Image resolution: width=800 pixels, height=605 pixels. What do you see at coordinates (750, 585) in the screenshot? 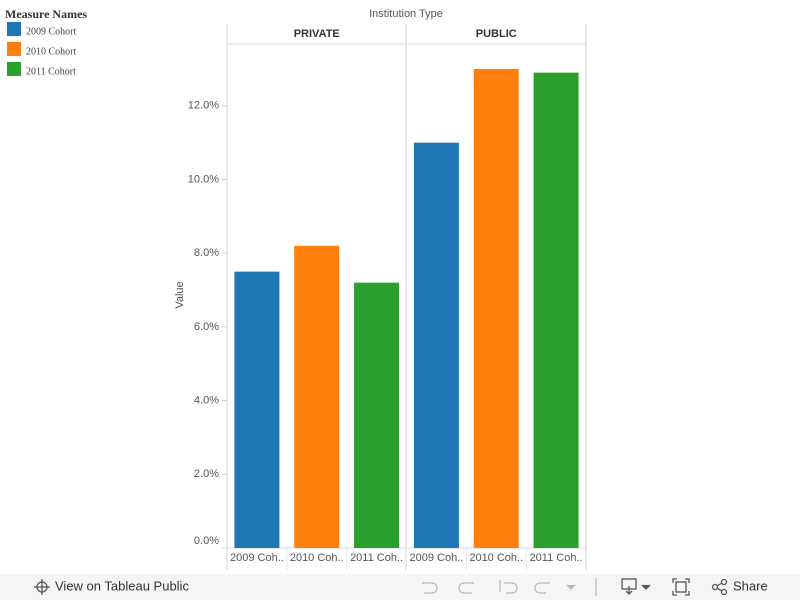
I see `share-button: Share` at bounding box center [750, 585].